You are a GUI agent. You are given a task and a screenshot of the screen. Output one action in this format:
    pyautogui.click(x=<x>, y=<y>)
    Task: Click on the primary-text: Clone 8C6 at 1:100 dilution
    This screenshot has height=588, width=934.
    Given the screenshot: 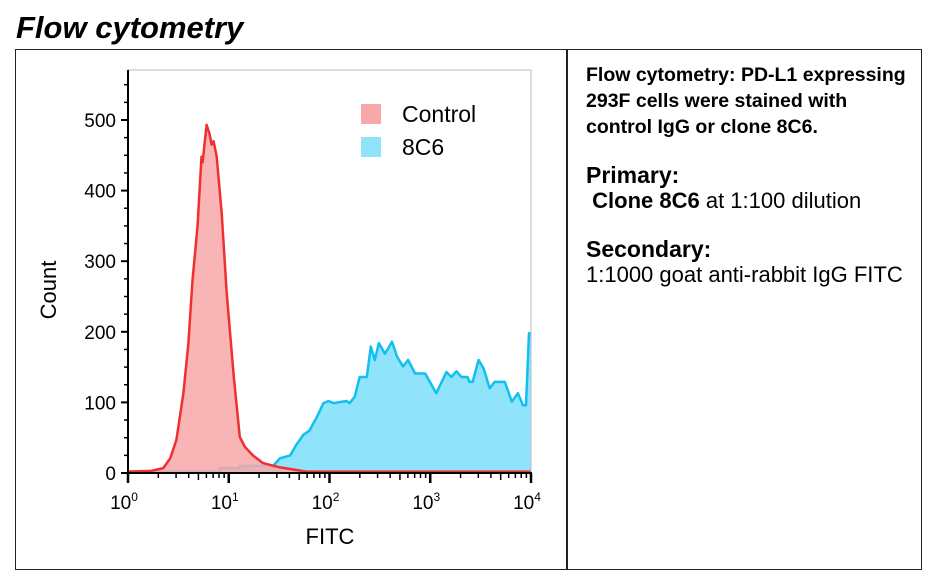 What is the action you would take?
    pyautogui.click(x=751, y=201)
    